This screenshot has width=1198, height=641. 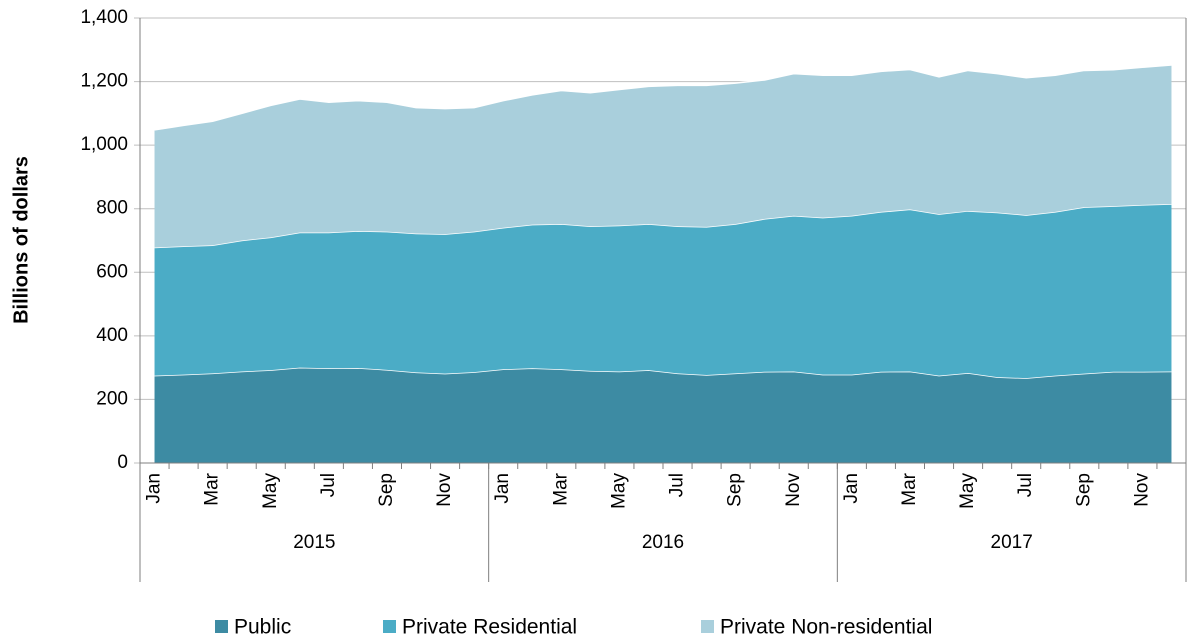 I want to click on legend-label: Private Residential, so click(x=489, y=627).